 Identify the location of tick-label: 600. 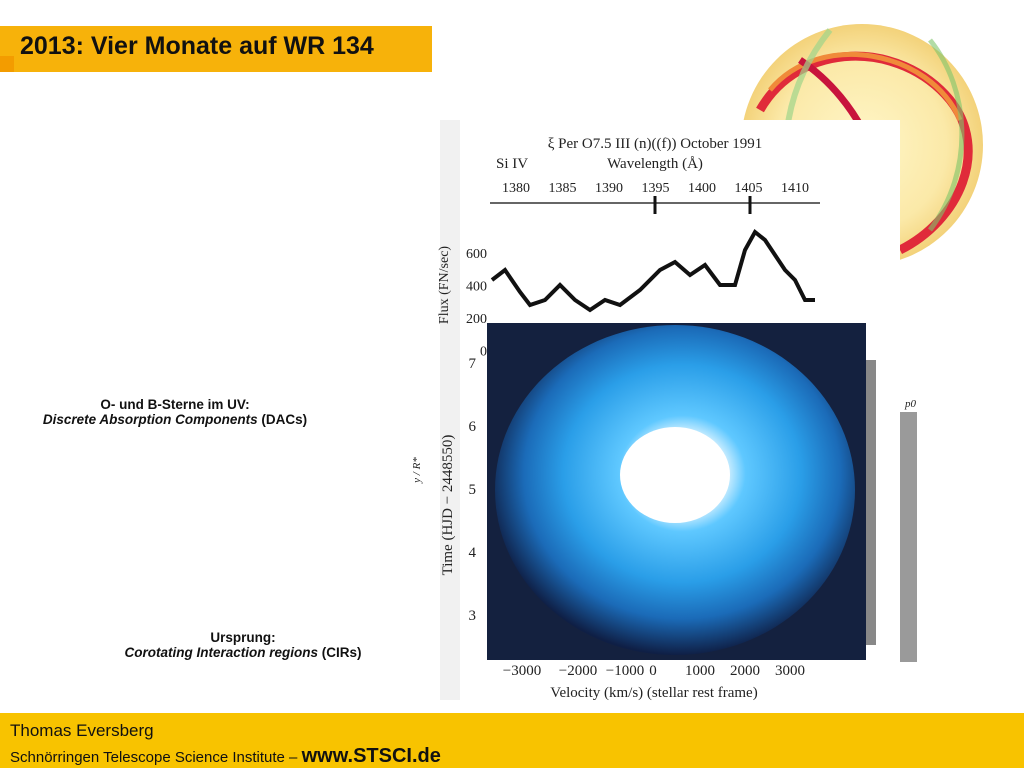
(476, 254).